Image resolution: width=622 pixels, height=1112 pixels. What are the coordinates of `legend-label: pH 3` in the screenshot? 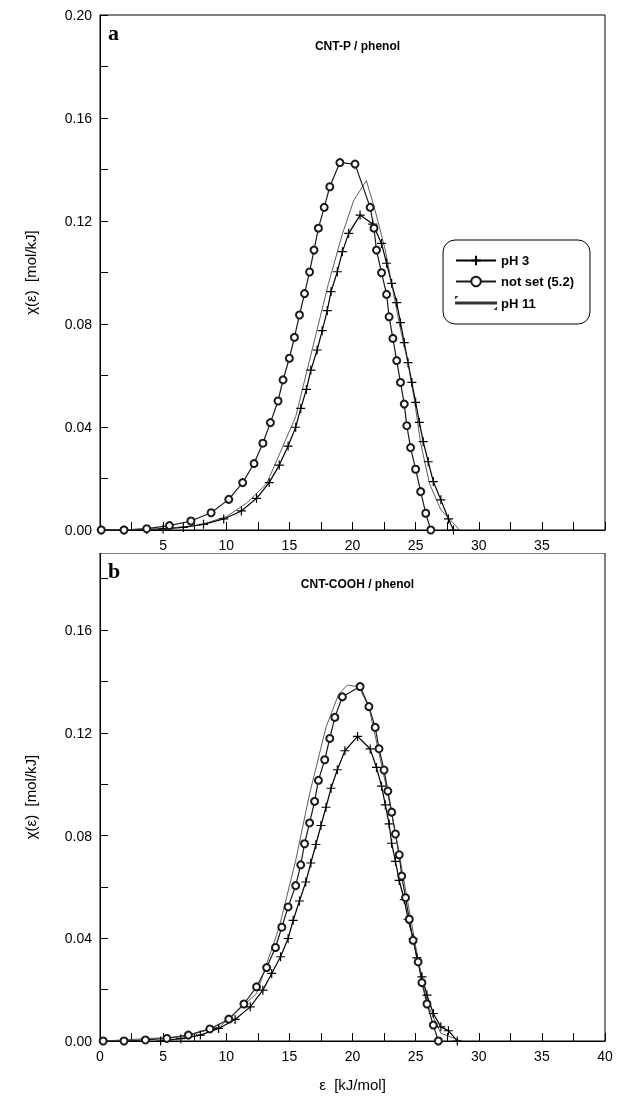 It's located at (515, 260).